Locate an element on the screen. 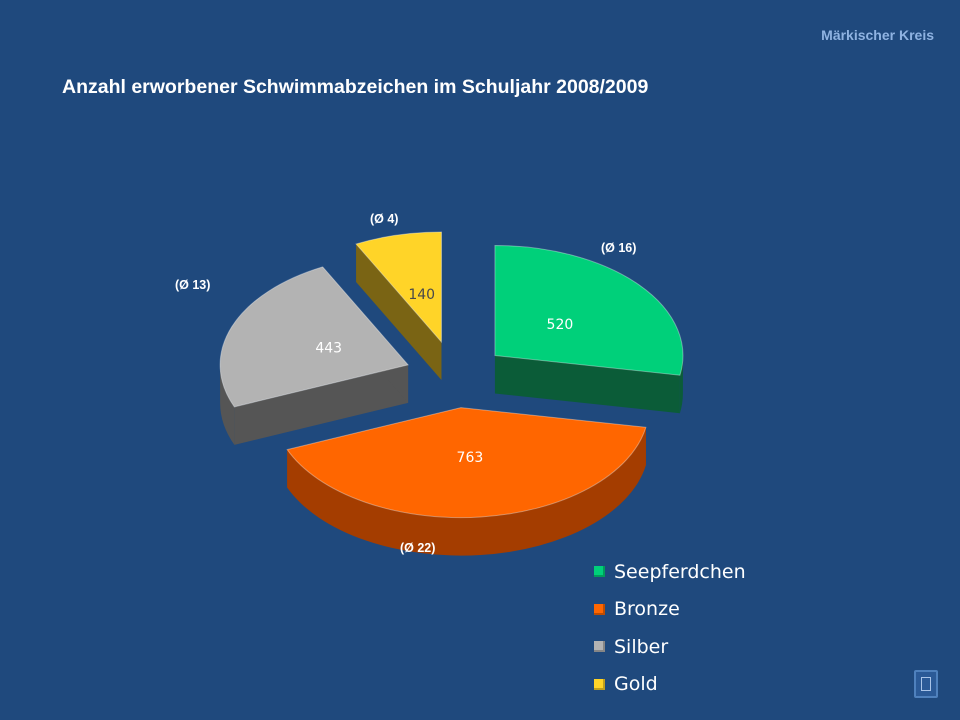 This screenshot has height=720, width=960. slide-nav-button is located at coordinates (926, 684).